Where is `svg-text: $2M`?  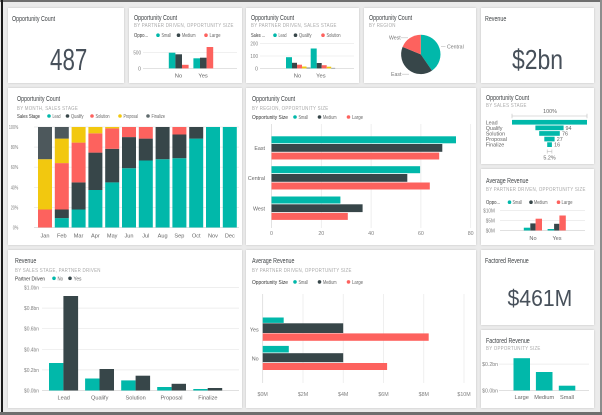
svg-text: $2M is located at coordinates (303, 395).